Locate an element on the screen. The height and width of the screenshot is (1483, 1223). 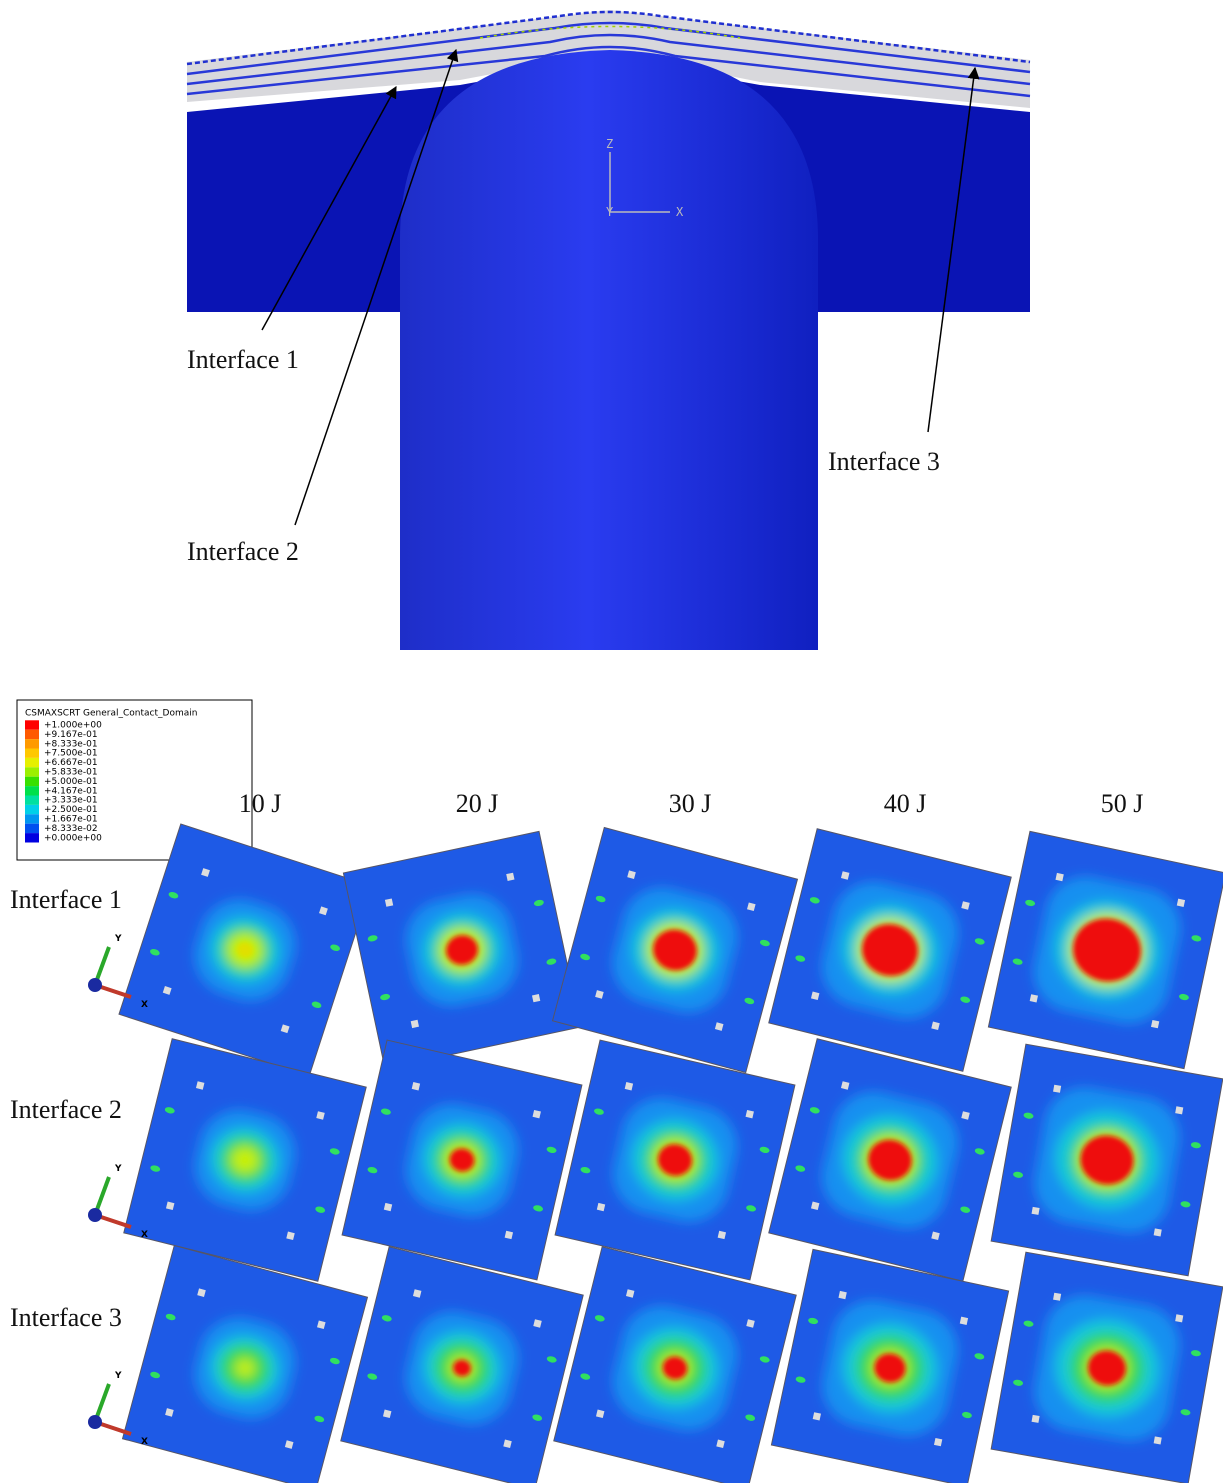
legend-label: +7.500e-01 is located at coordinates (71, 754).